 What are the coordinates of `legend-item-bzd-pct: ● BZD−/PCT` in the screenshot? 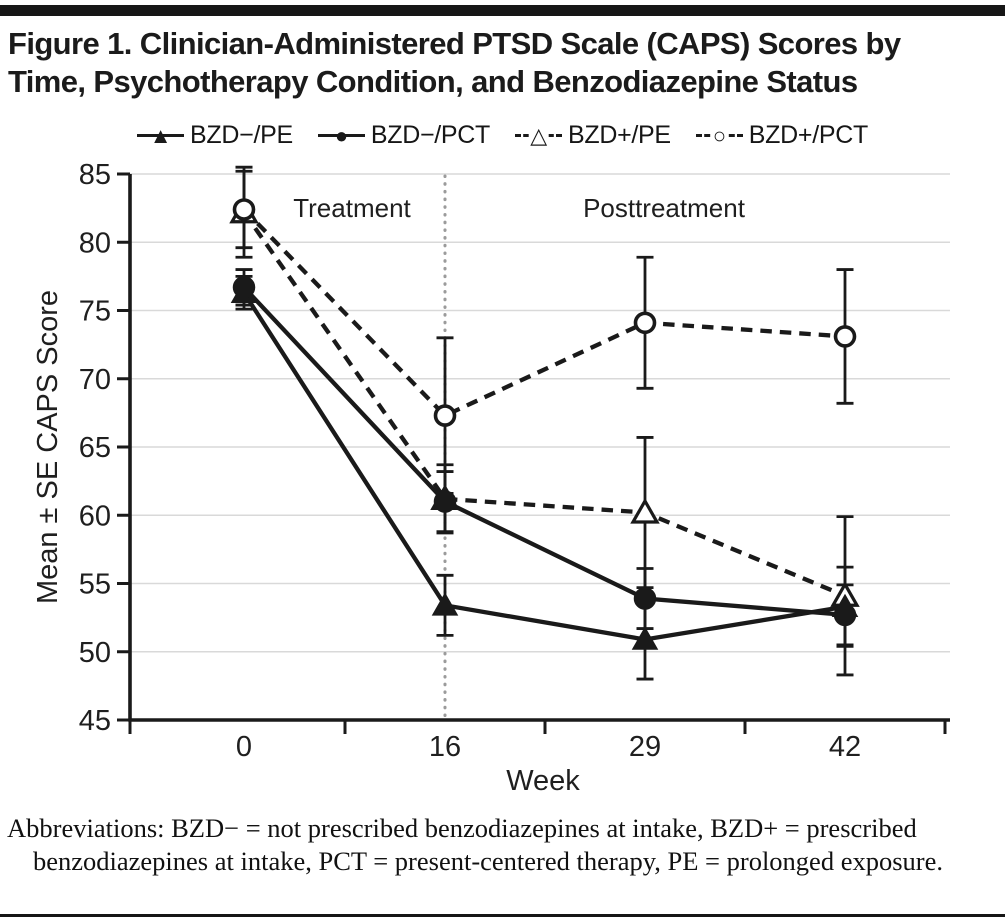 It's located at (403, 135).